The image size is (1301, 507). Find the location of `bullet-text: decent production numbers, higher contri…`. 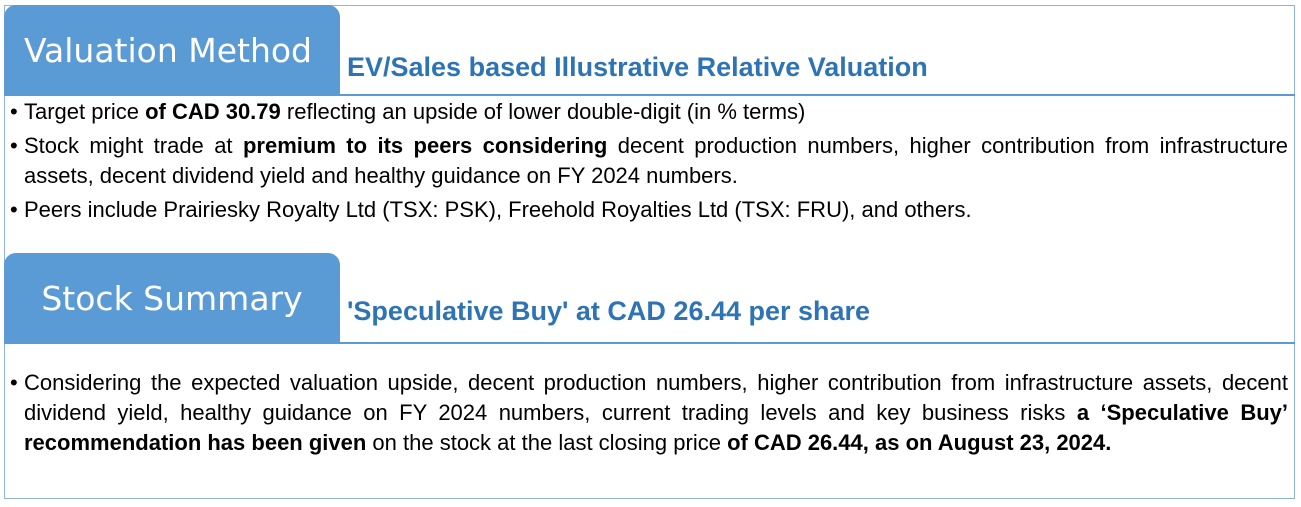

bullet-text: decent production numbers, higher contri… is located at coordinates (656, 160).